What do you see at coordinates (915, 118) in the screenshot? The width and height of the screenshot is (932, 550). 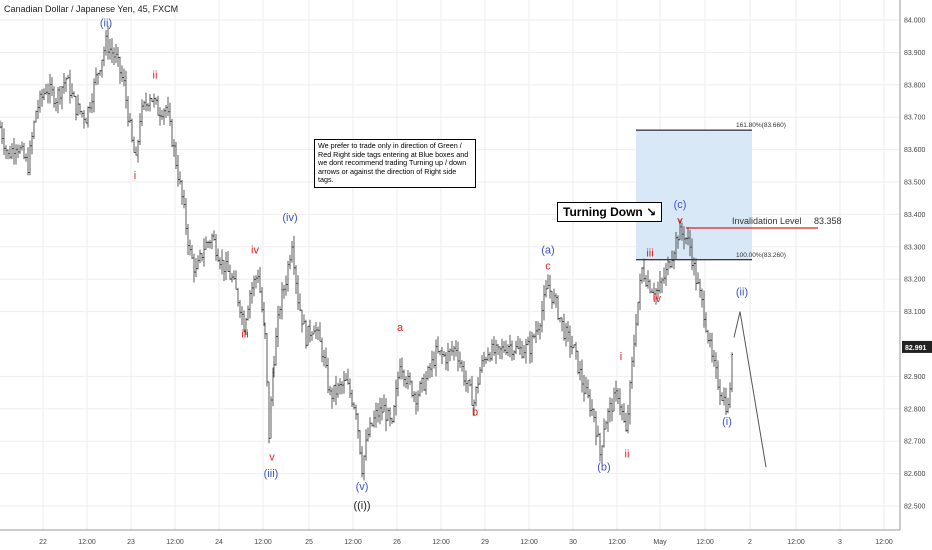 I see `price-tick-label: 83.700` at bounding box center [915, 118].